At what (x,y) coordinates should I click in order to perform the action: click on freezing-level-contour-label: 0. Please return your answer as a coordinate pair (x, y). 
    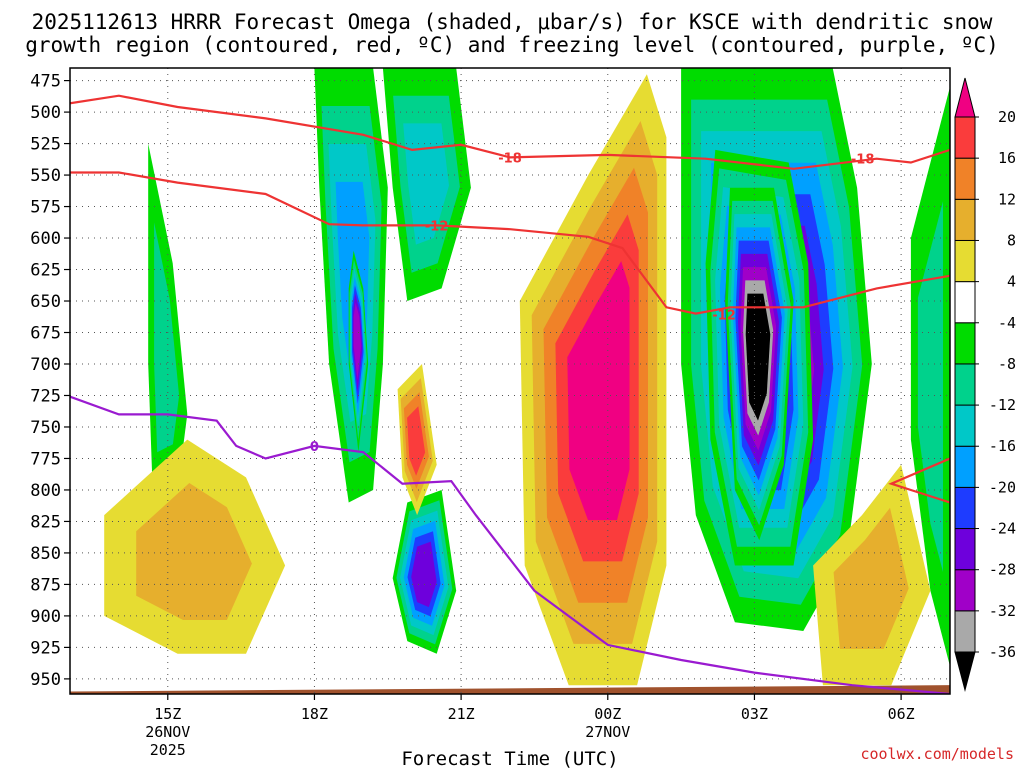
    Looking at the image, I should click on (314, 447).